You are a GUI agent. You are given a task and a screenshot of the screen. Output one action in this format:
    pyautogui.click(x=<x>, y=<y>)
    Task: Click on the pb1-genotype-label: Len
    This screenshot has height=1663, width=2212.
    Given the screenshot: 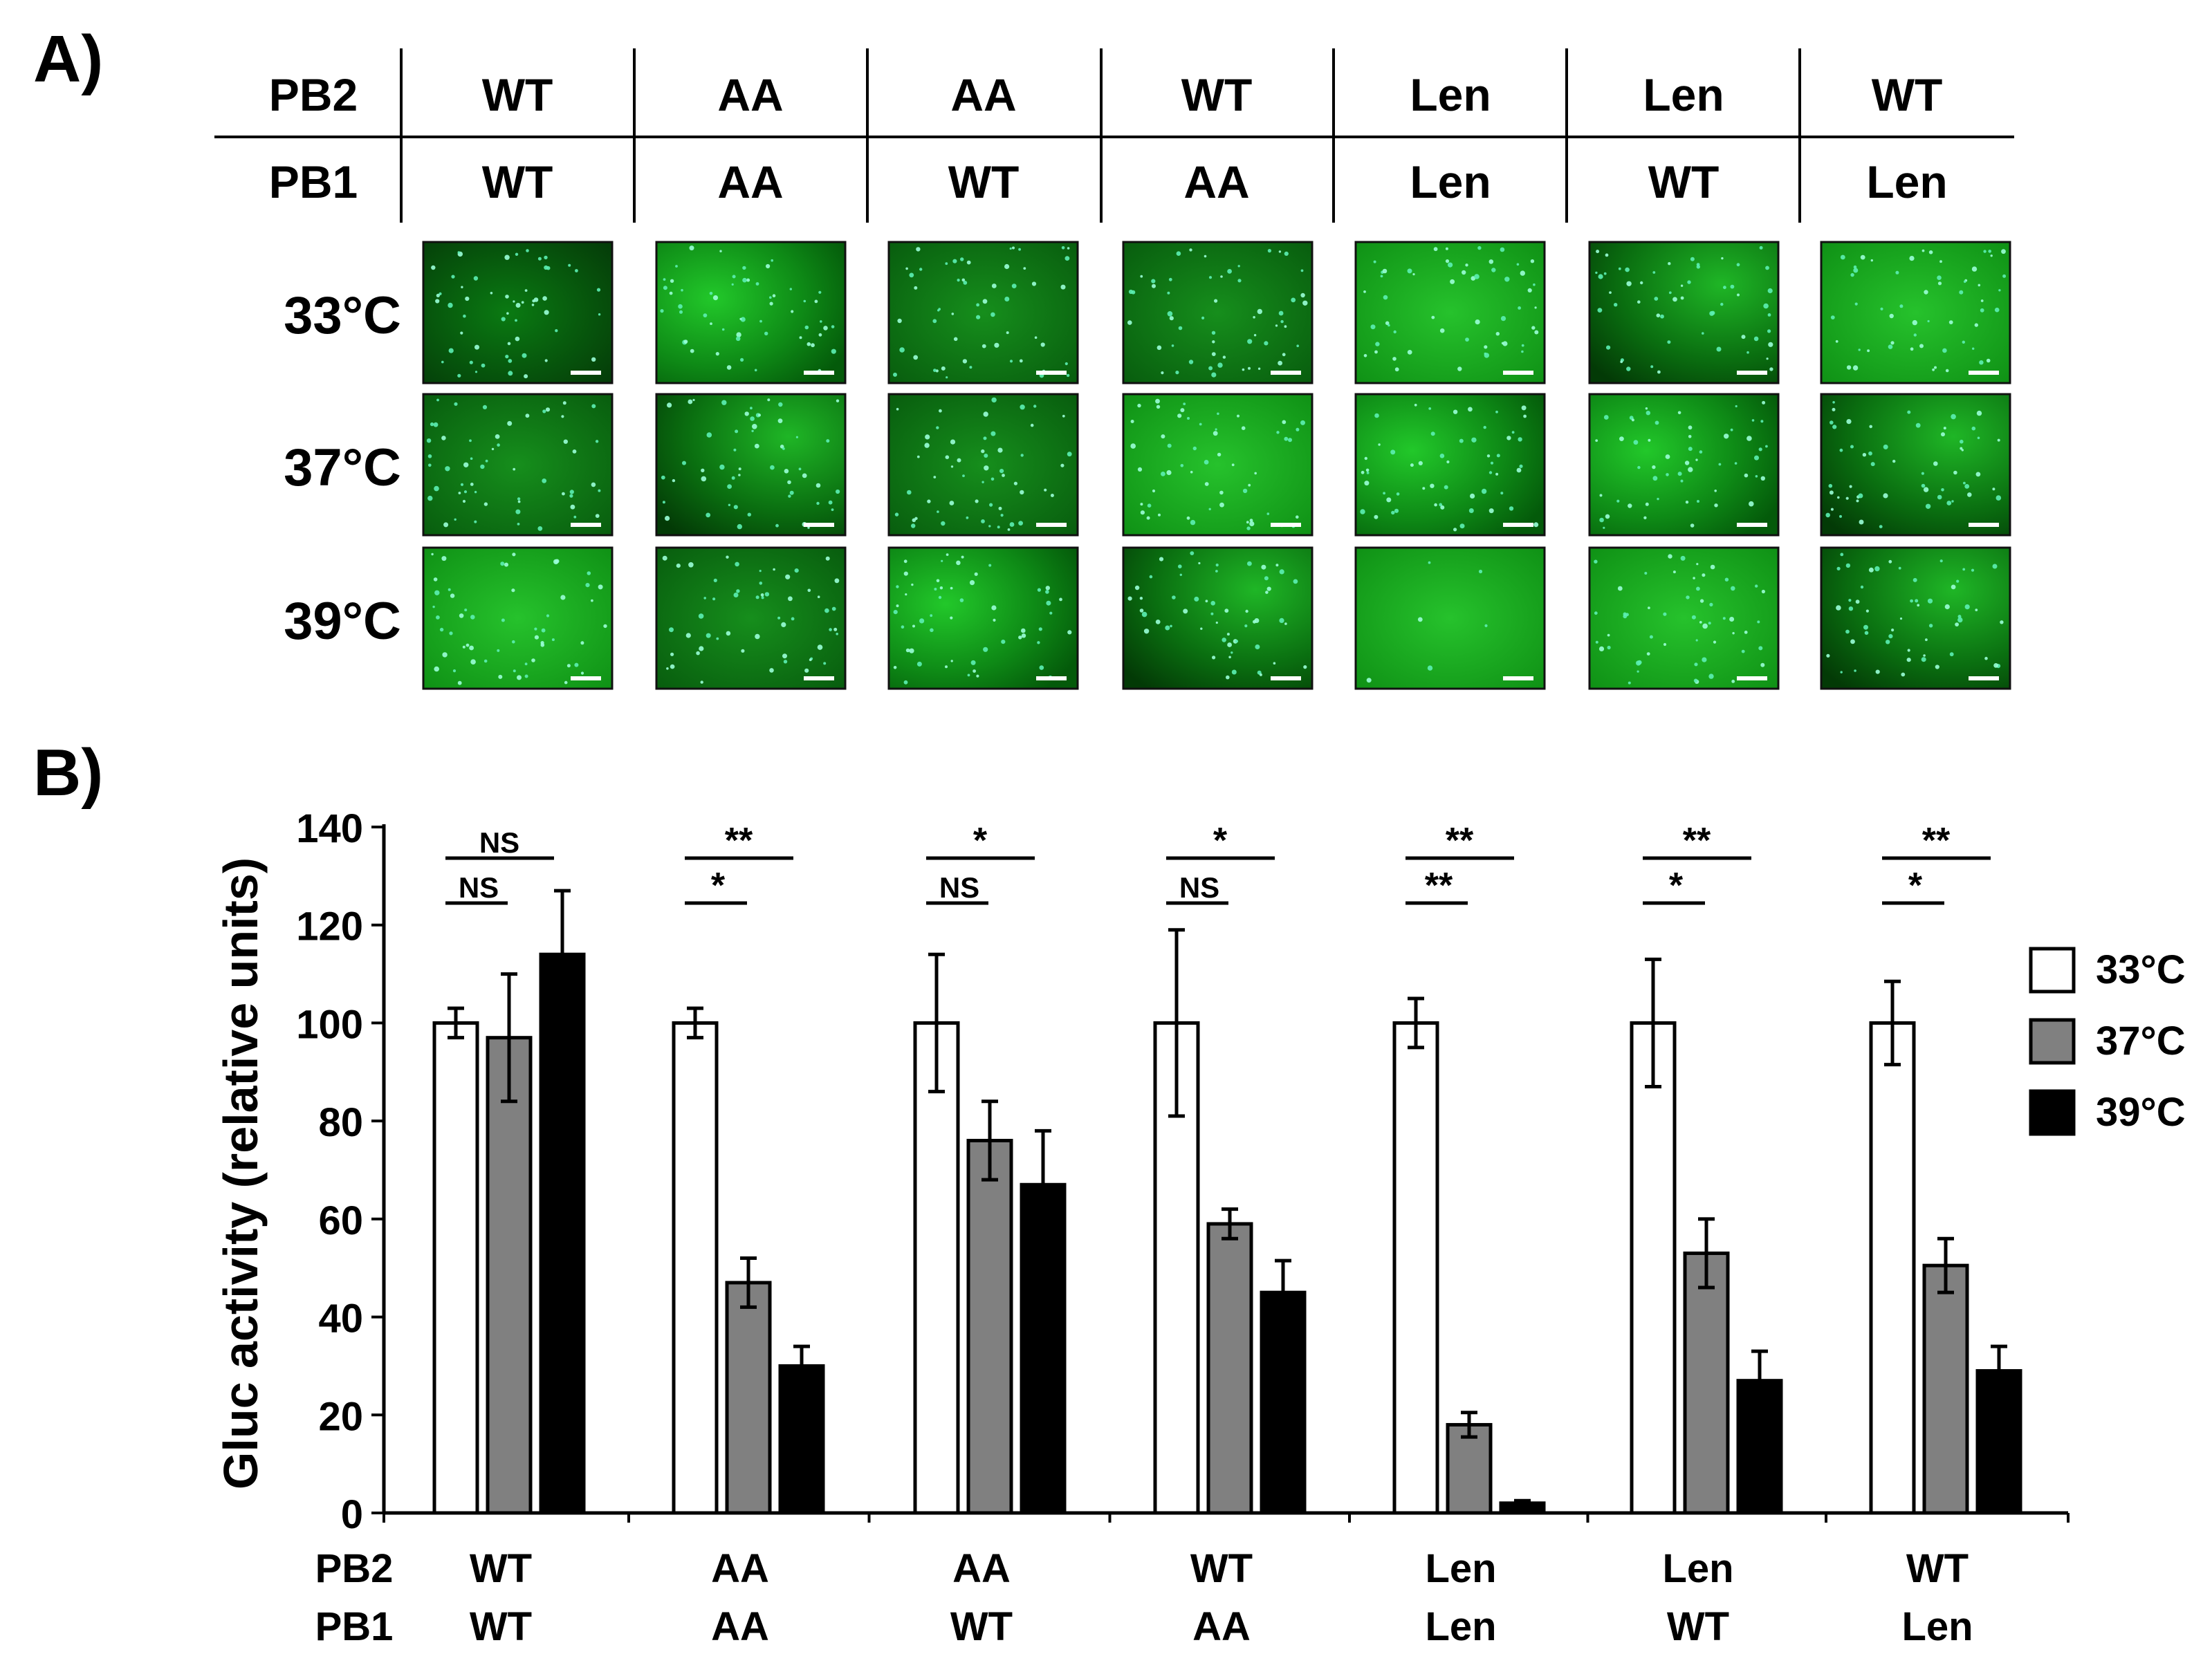 What is the action you would take?
    pyautogui.click(x=1907, y=181)
    